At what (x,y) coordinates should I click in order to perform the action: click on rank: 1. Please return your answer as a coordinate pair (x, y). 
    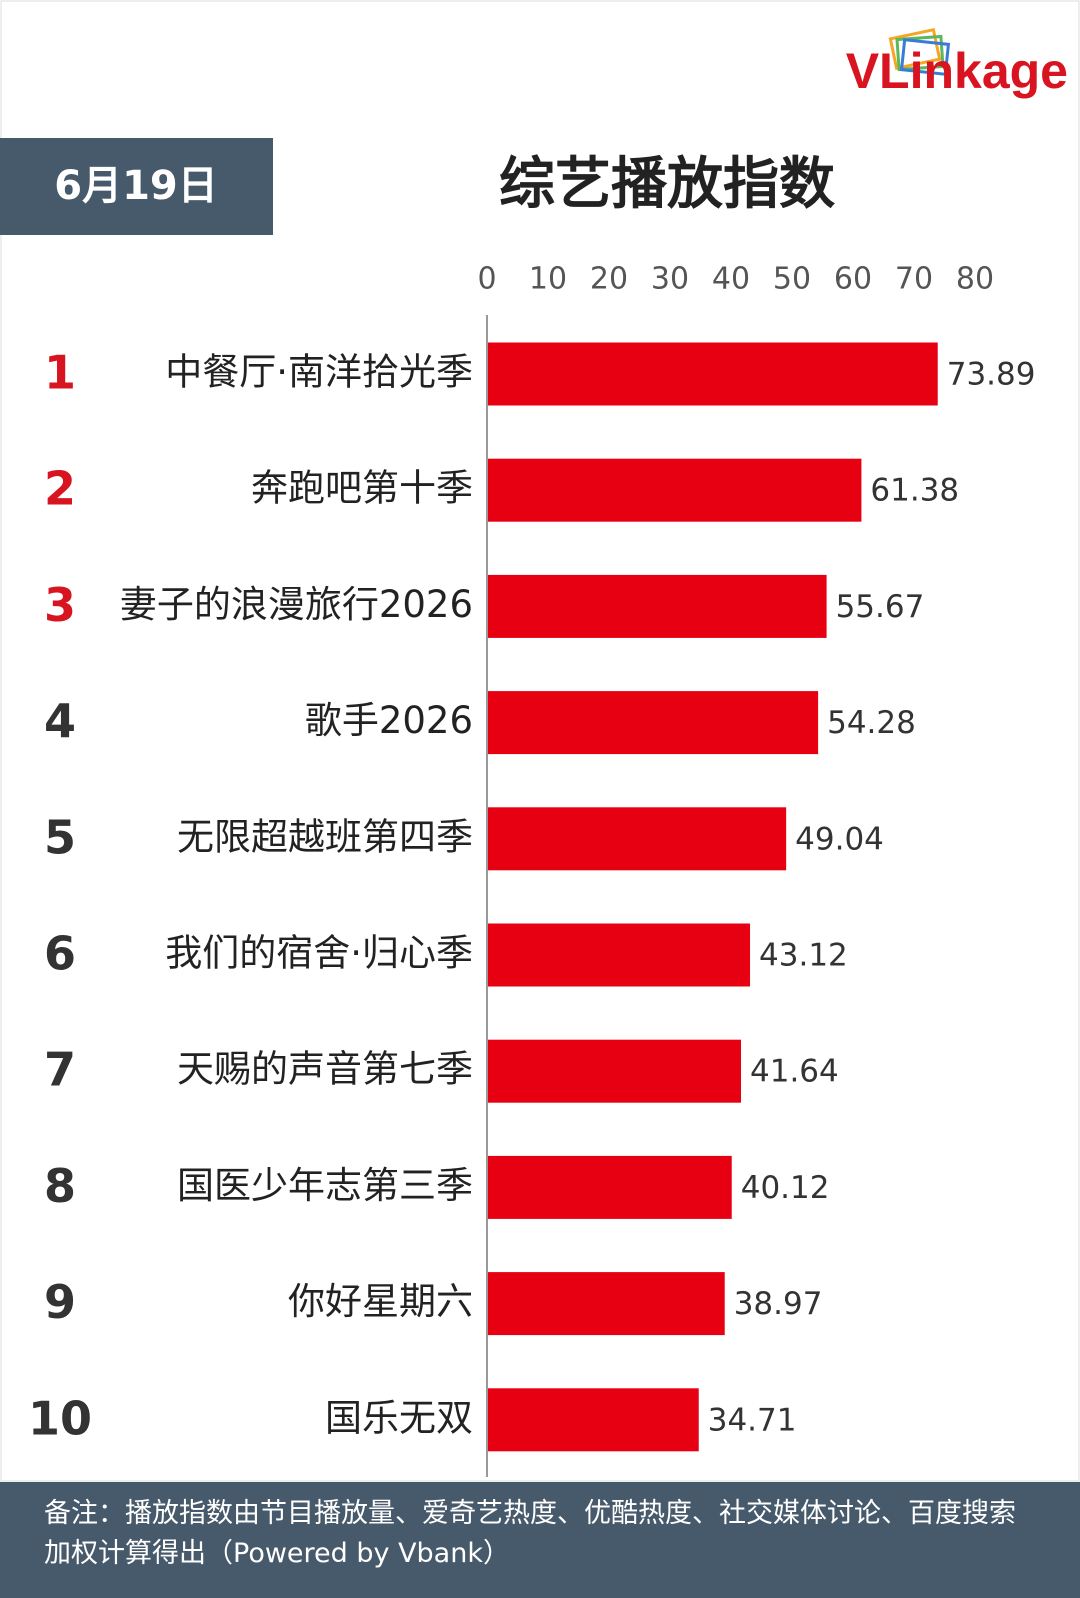
    Looking at the image, I should click on (60, 373).